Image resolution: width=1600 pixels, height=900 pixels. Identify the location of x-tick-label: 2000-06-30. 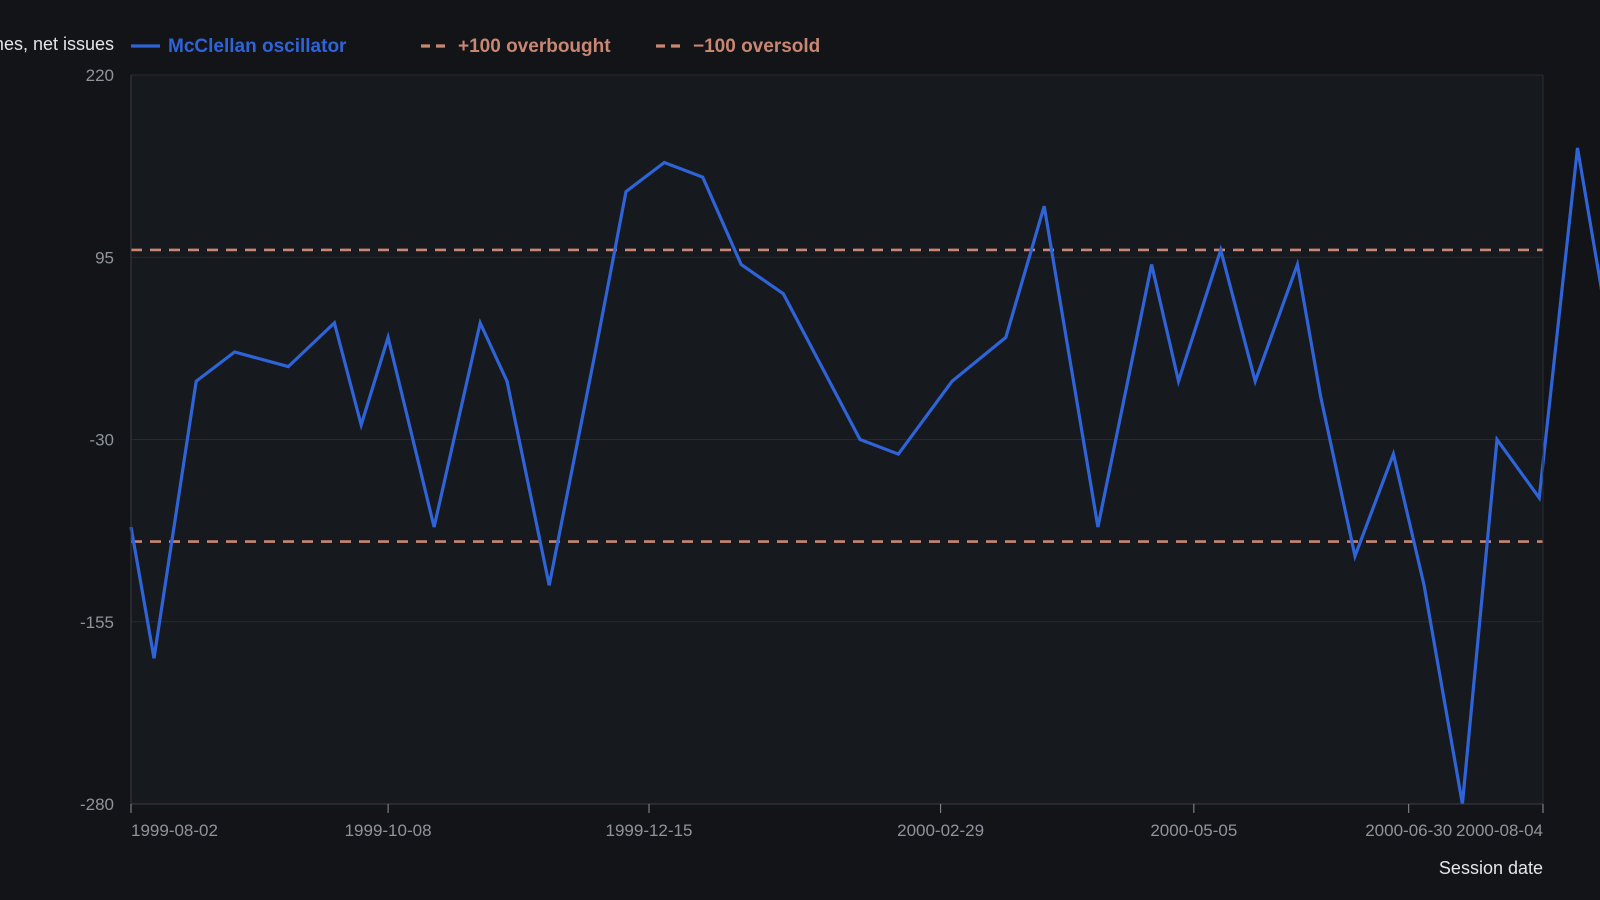
(1408, 830).